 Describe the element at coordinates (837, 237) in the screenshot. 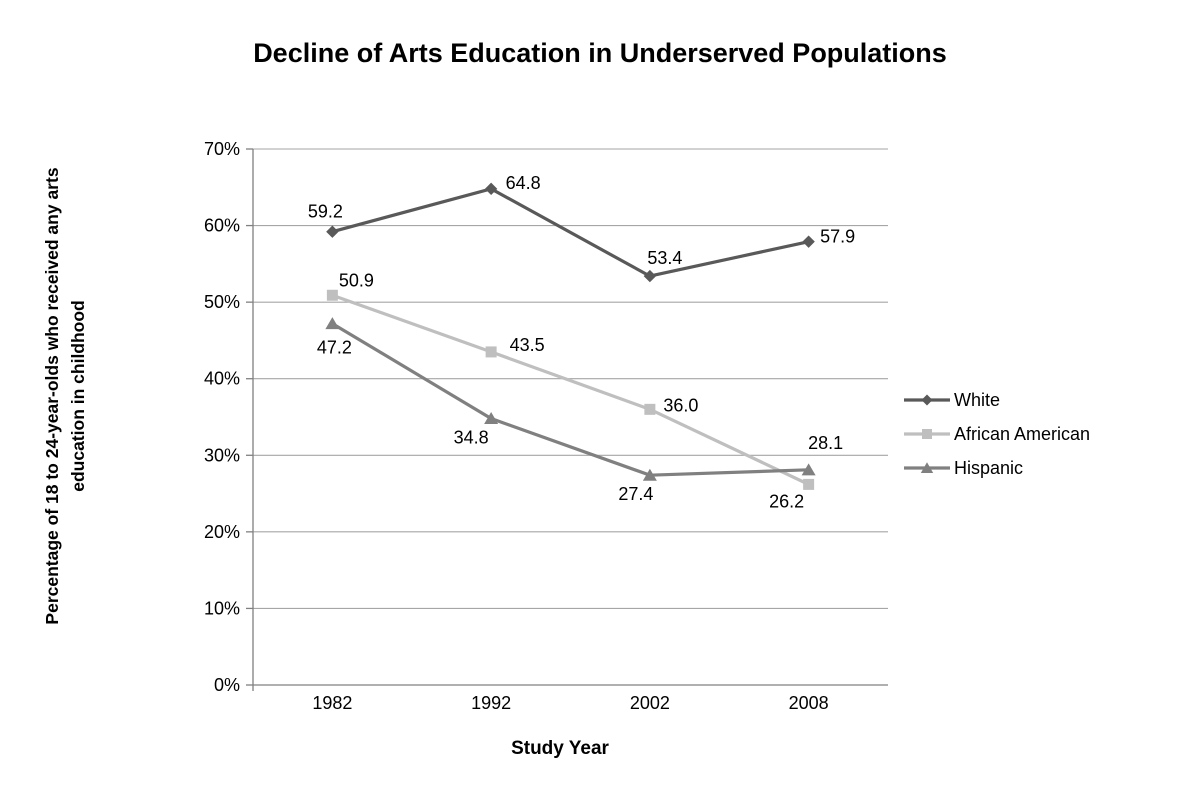

I see `data-label-white: 57.9` at that location.